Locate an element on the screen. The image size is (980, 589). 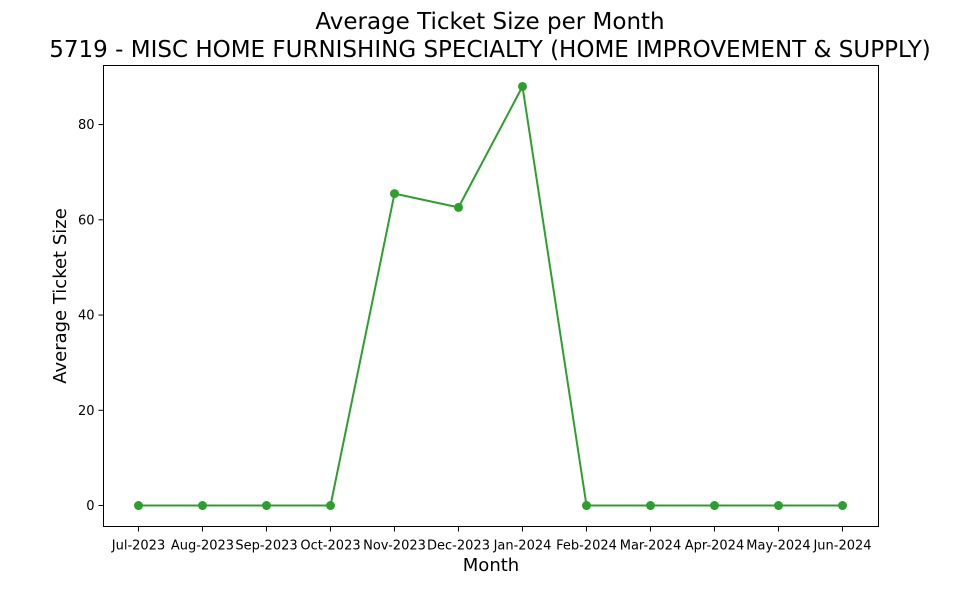
y-tick-label: 60 is located at coordinates (86, 220).